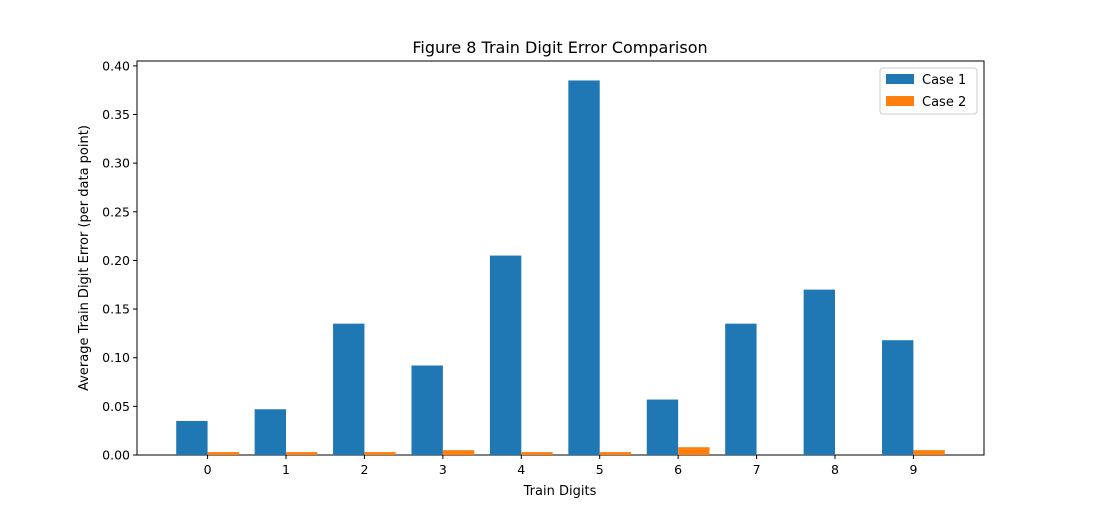  What do you see at coordinates (678, 469) in the screenshot?
I see `x-tick-label: 6` at bounding box center [678, 469].